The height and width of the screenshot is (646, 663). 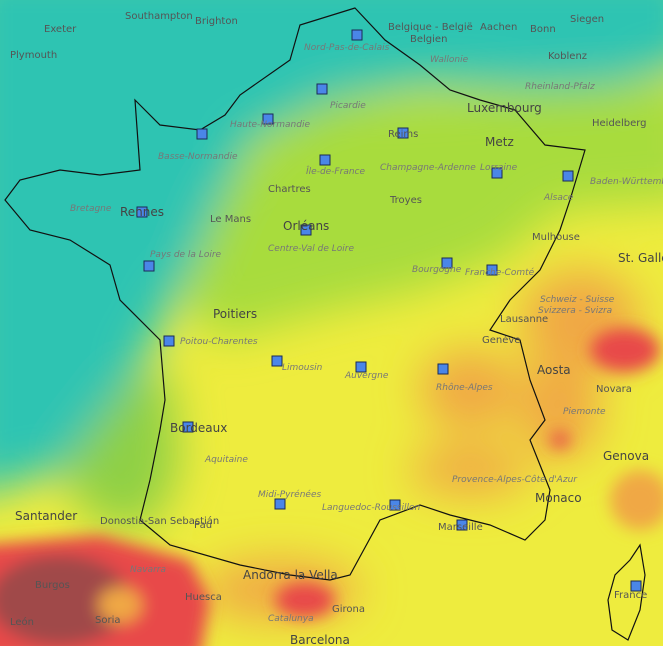 I want to click on place-label: Genova, so click(x=626, y=456).